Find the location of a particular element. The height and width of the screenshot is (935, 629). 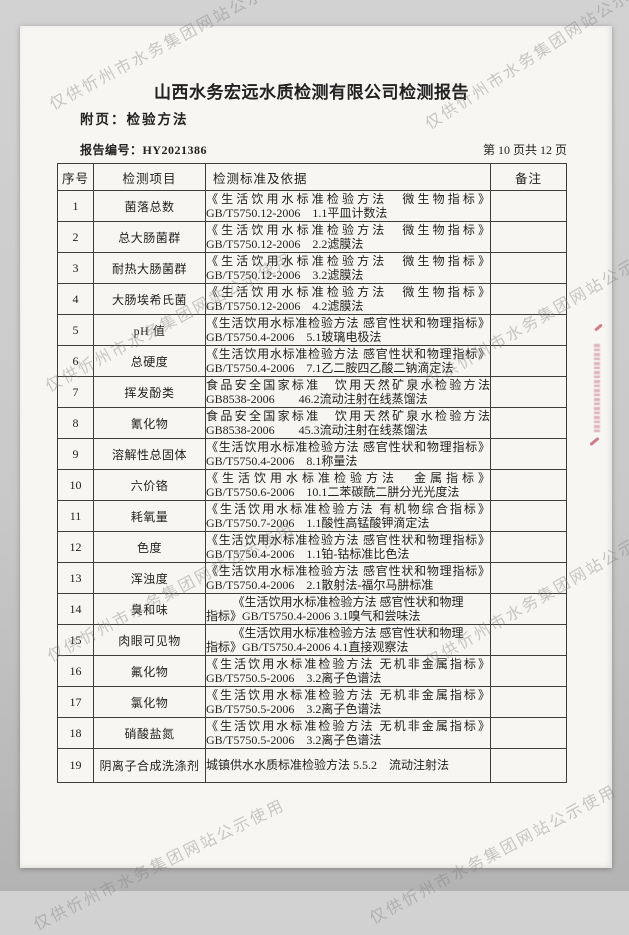

table-header-row: 序号 检测项目 检测标准及依据 备注 is located at coordinates (312, 177).